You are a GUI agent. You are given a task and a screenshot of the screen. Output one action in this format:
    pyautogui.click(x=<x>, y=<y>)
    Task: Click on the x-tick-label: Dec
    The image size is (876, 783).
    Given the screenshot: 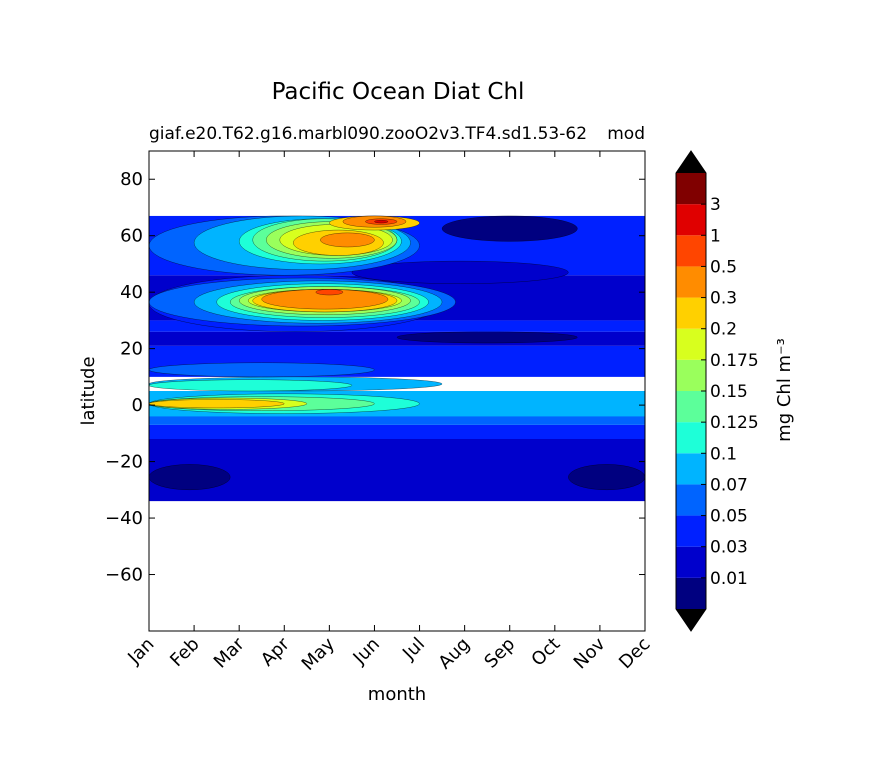 What is the action you would take?
    pyautogui.click(x=634, y=653)
    